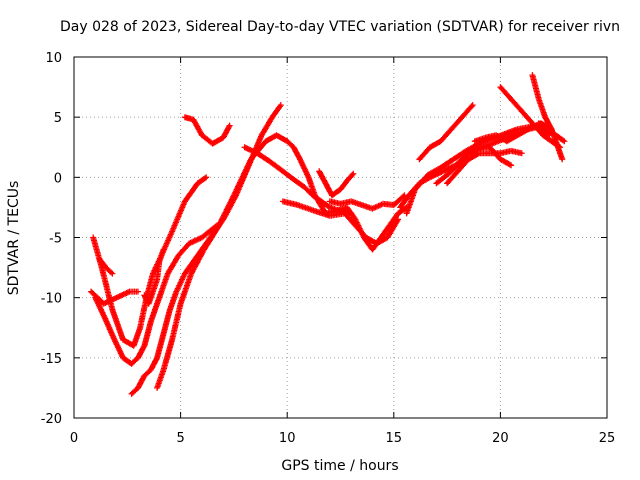 The image size is (640, 480). Describe the element at coordinates (74, 438) in the screenshot. I see `x-tick-label: 0` at that location.